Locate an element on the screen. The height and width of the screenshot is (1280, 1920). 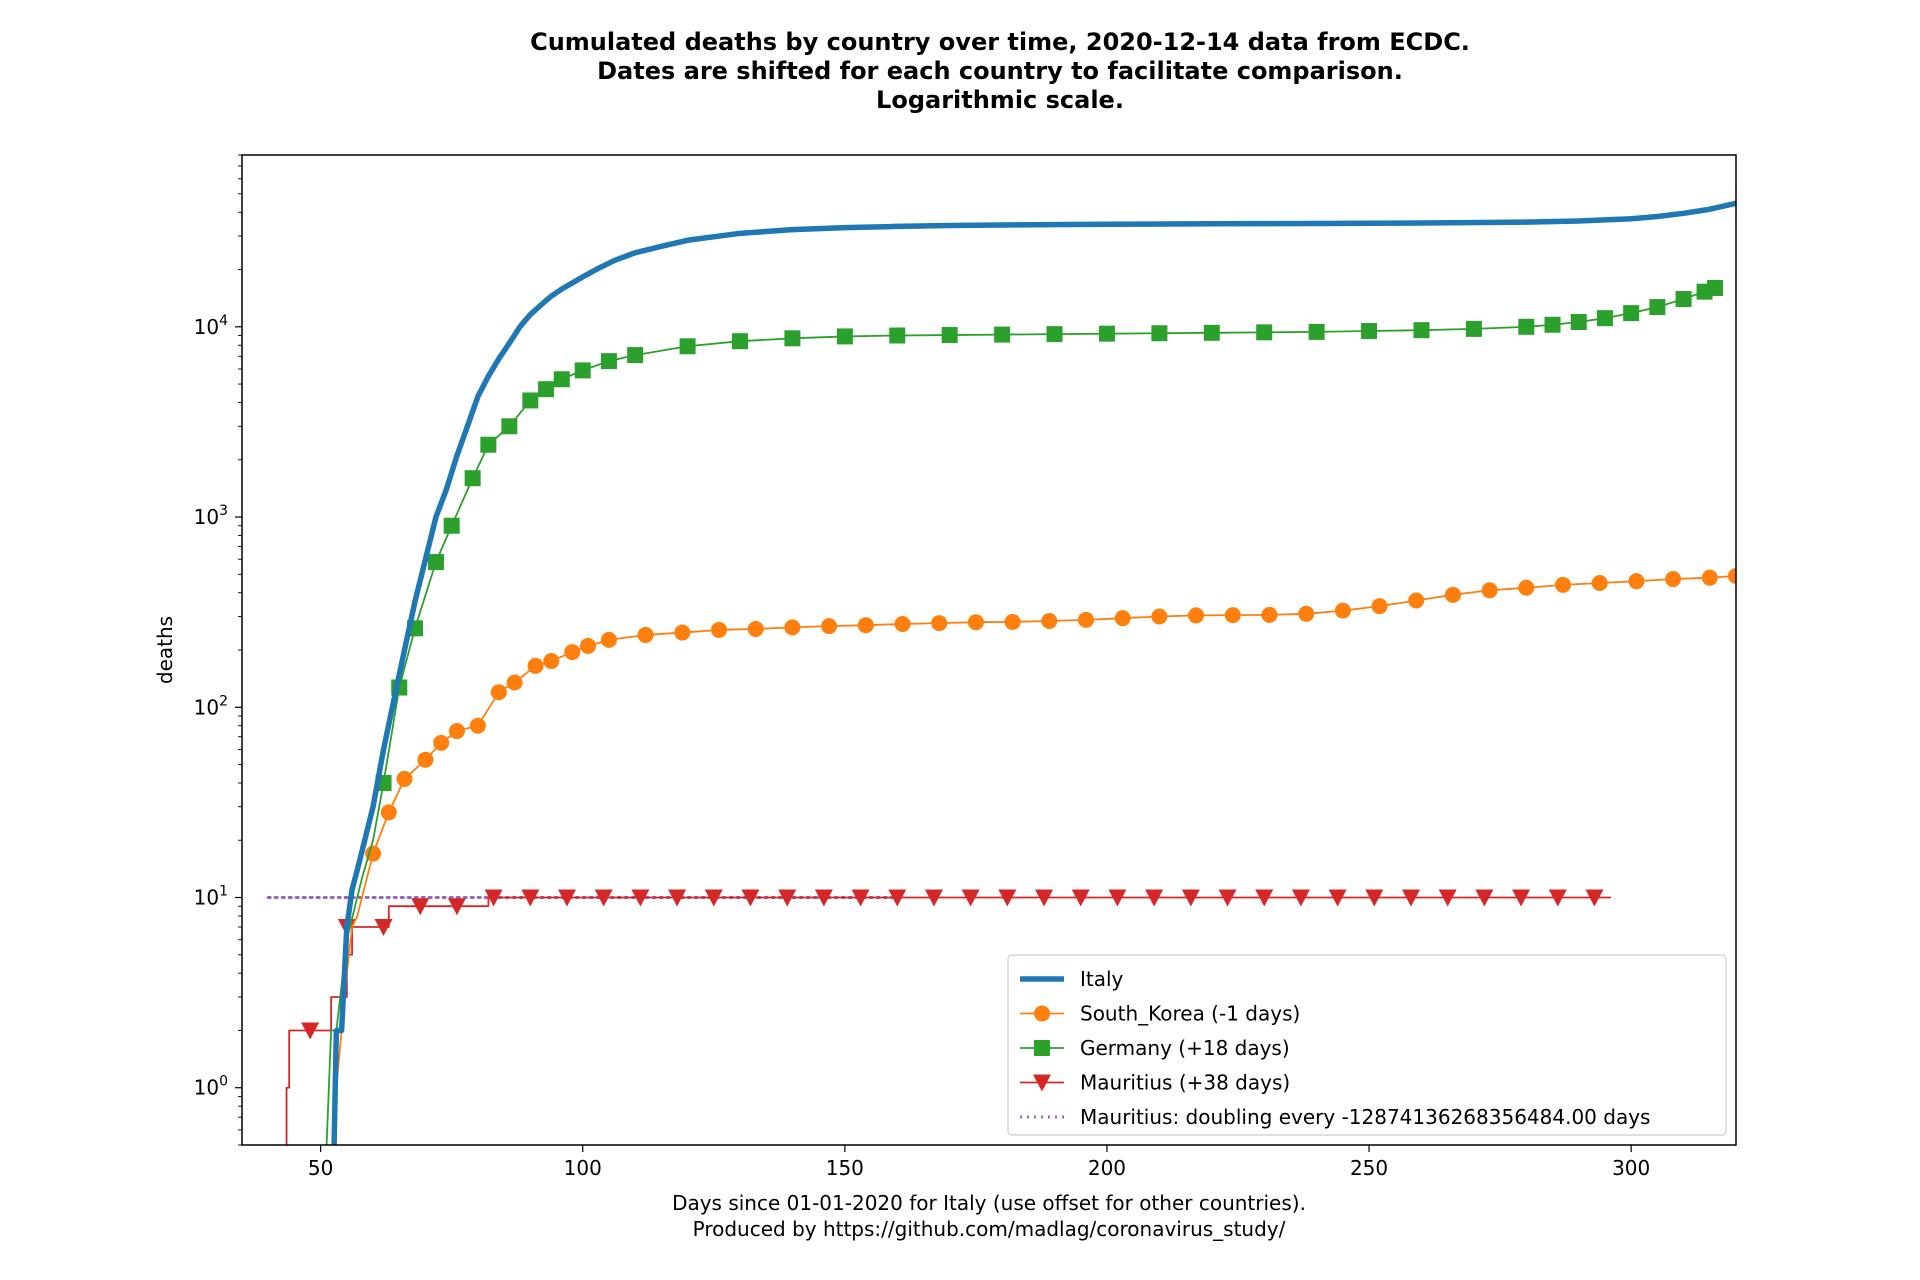
y-axis-label: deaths is located at coordinates (165, 650).